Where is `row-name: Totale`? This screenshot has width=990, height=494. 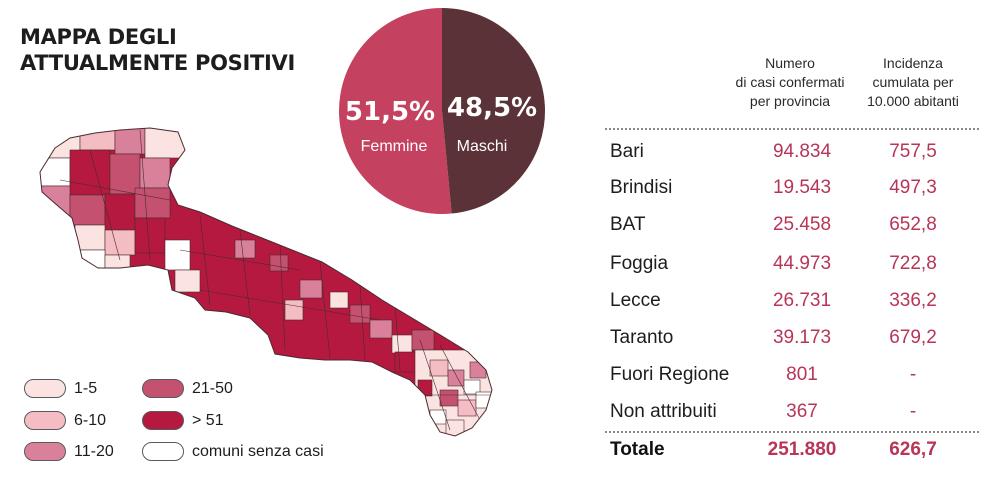 row-name: Totale is located at coordinates (637, 449).